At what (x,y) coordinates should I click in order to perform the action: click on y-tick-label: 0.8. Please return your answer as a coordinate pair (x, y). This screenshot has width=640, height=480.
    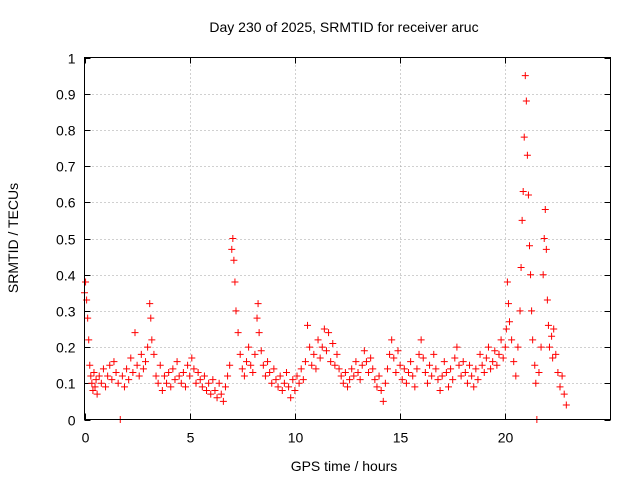
    Looking at the image, I should click on (66, 131).